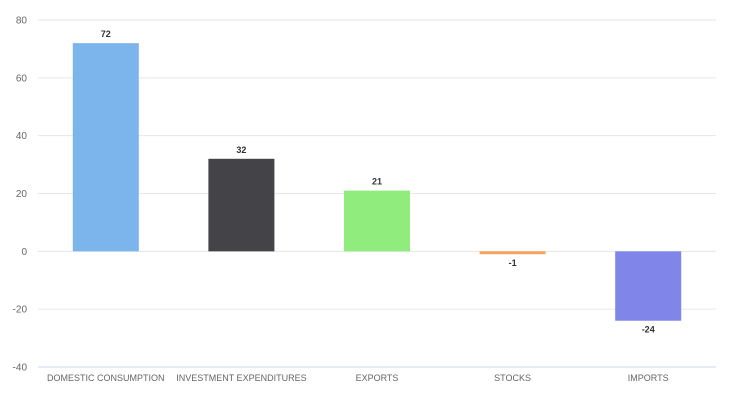 The height and width of the screenshot is (400, 740). I want to click on y-axis: 80 60 40 20 0 -20 -40, so click(20, 195).